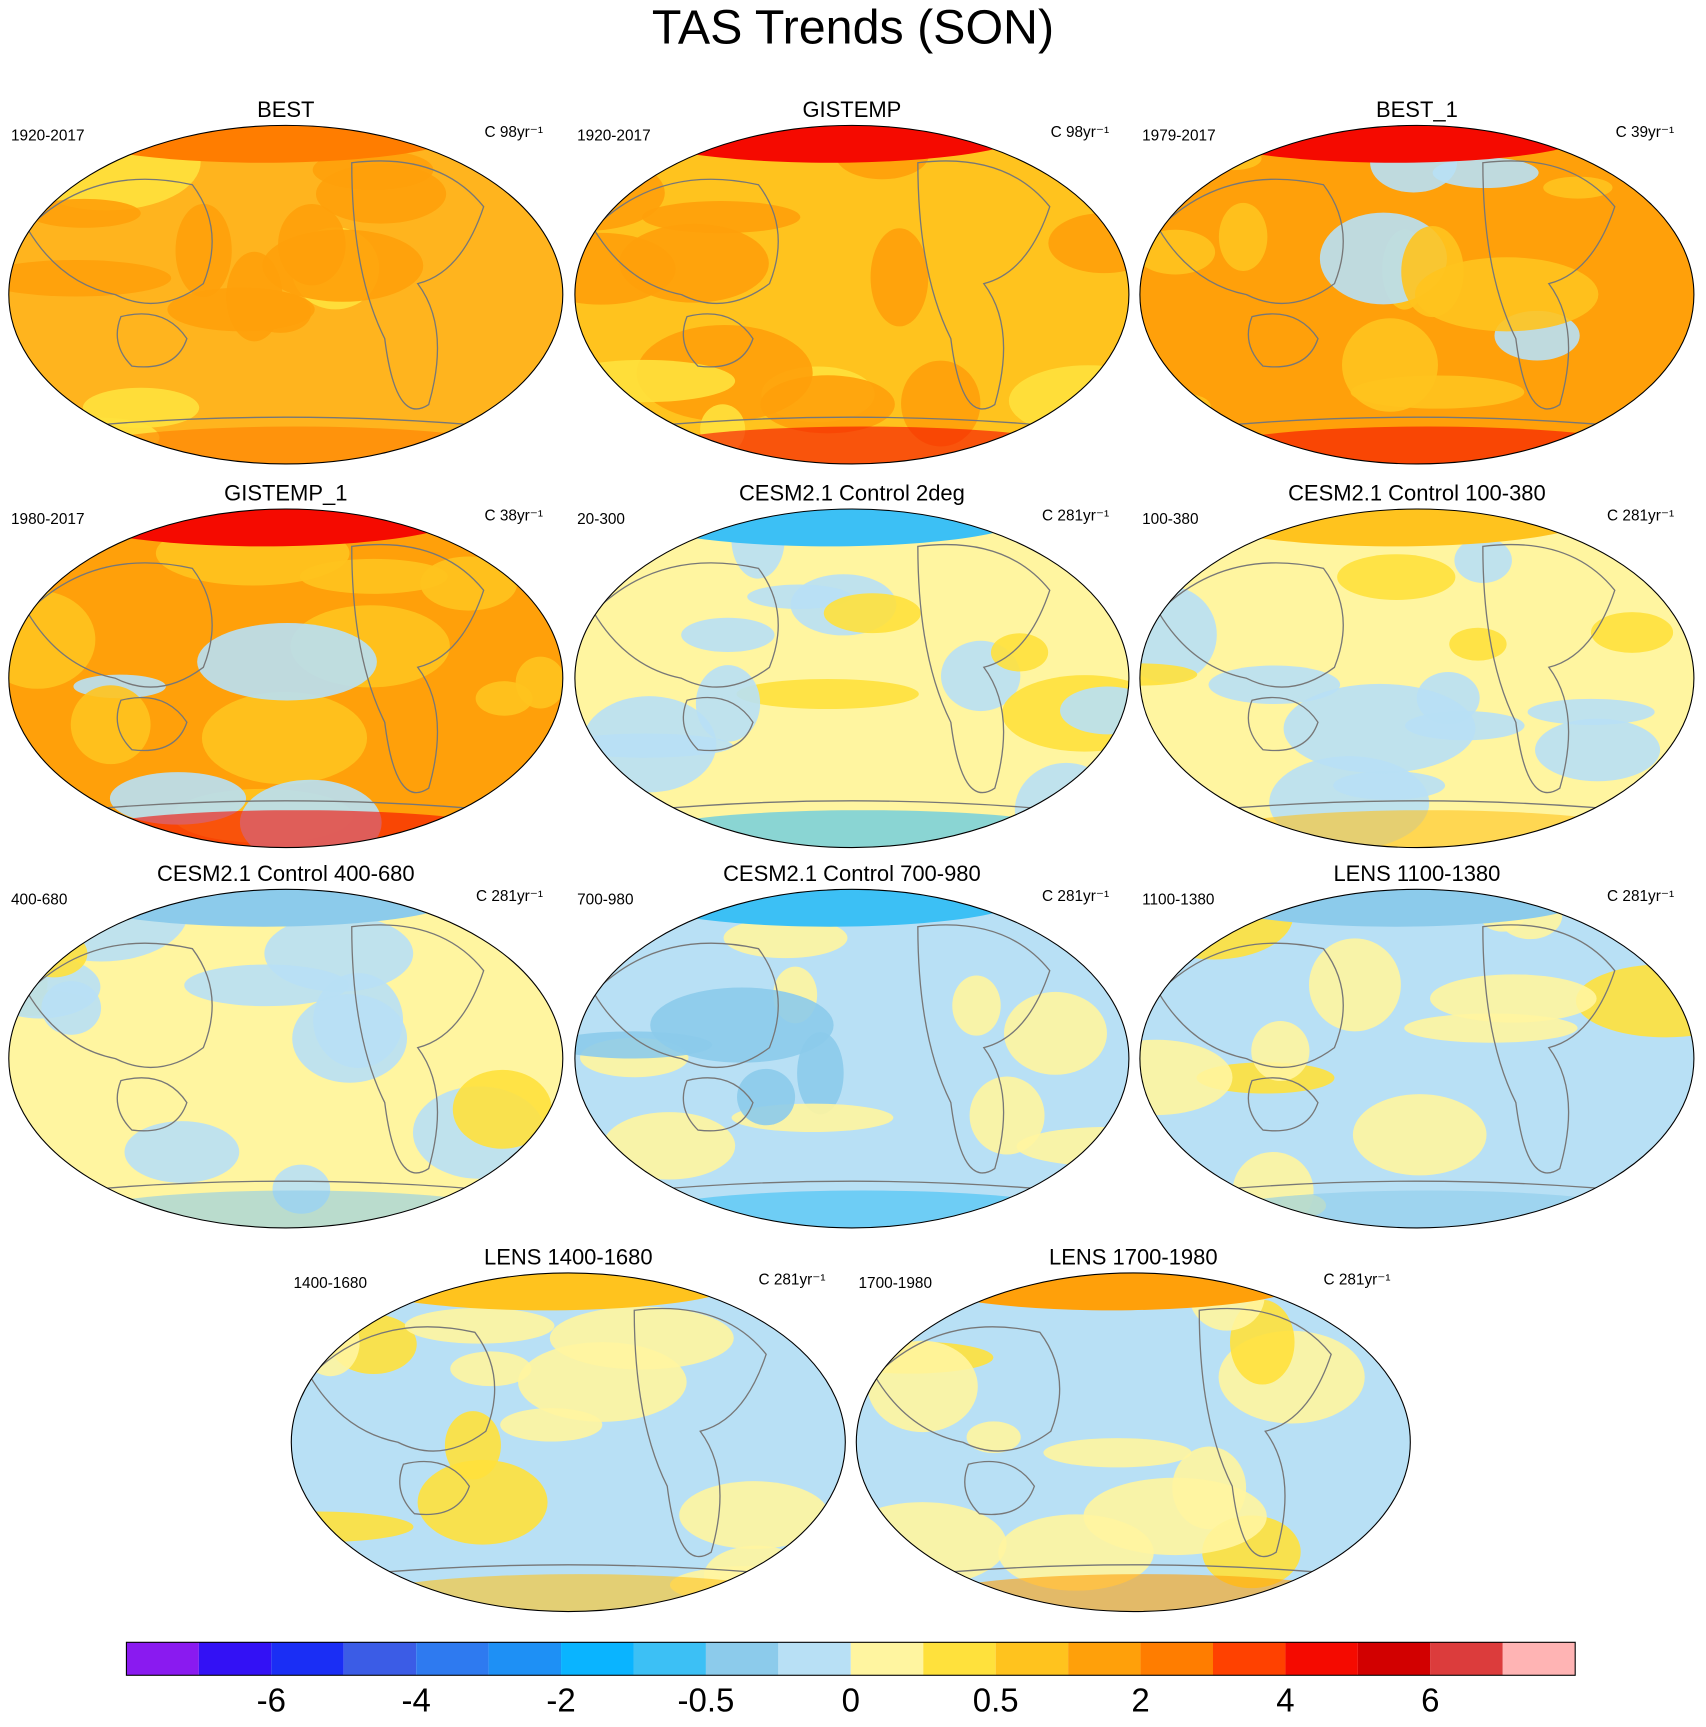 The height and width of the screenshot is (1727, 1706). I want to click on panel-units: C 38yr⁻¹, so click(513, 516).